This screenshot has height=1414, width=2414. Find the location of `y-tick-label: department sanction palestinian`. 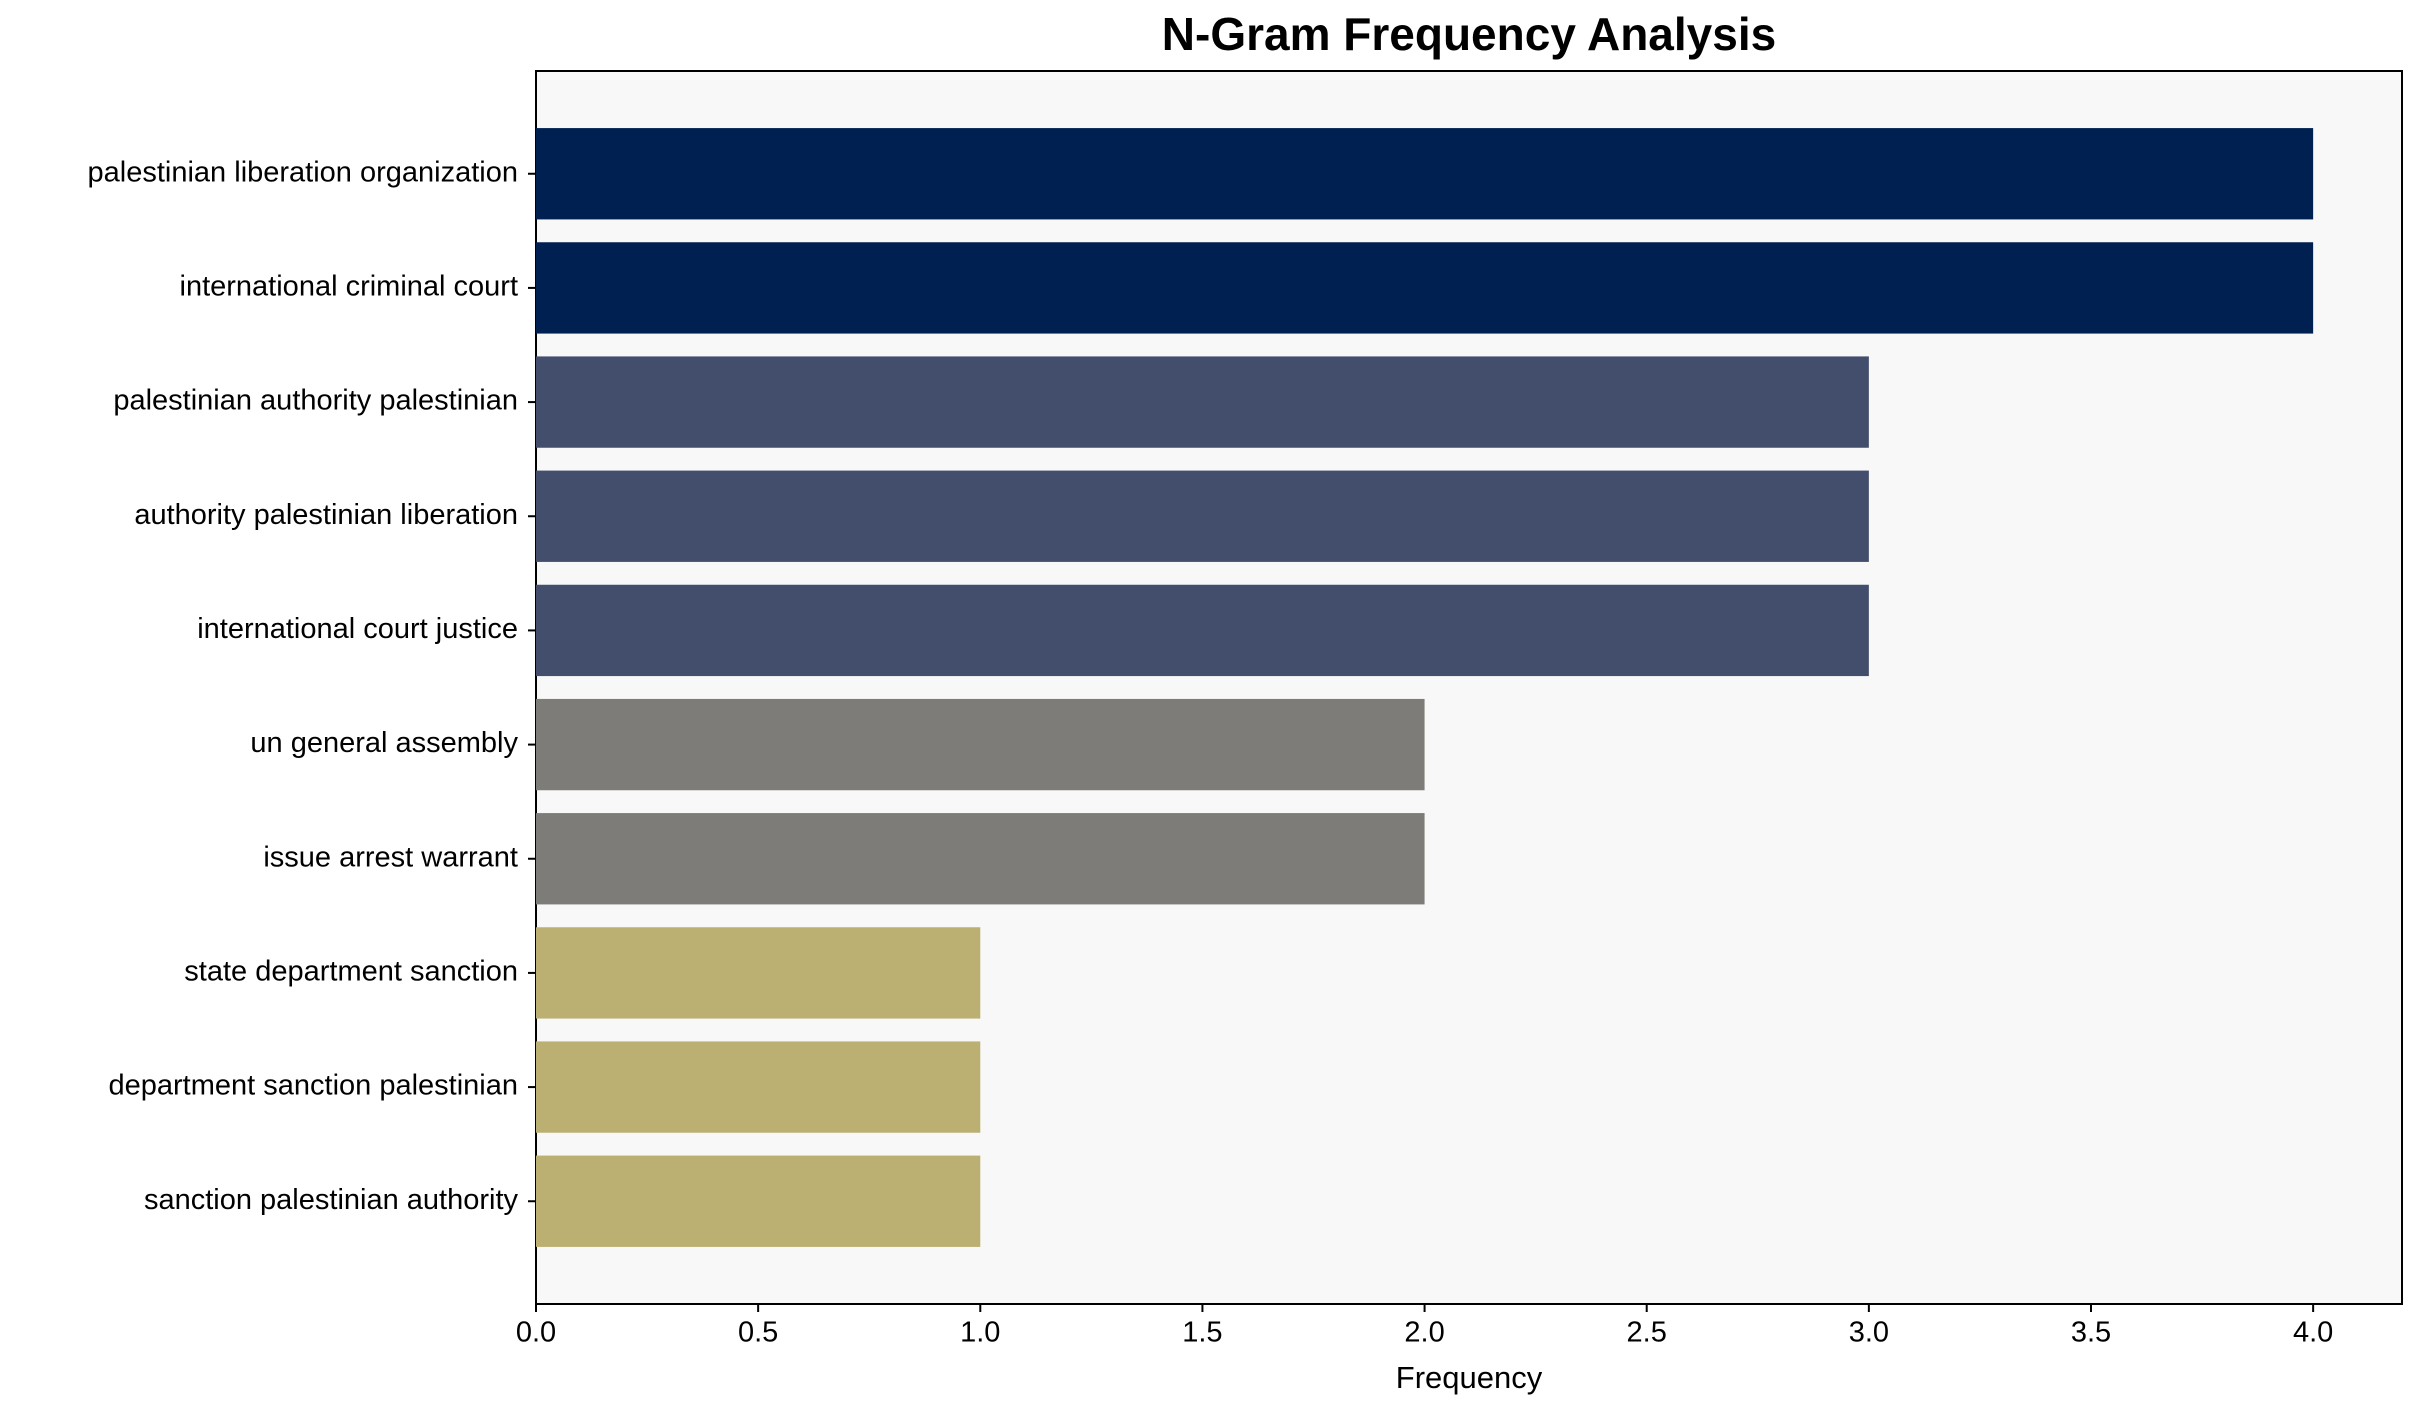

y-tick-label: department sanction palestinian is located at coordinates (313, 1086).